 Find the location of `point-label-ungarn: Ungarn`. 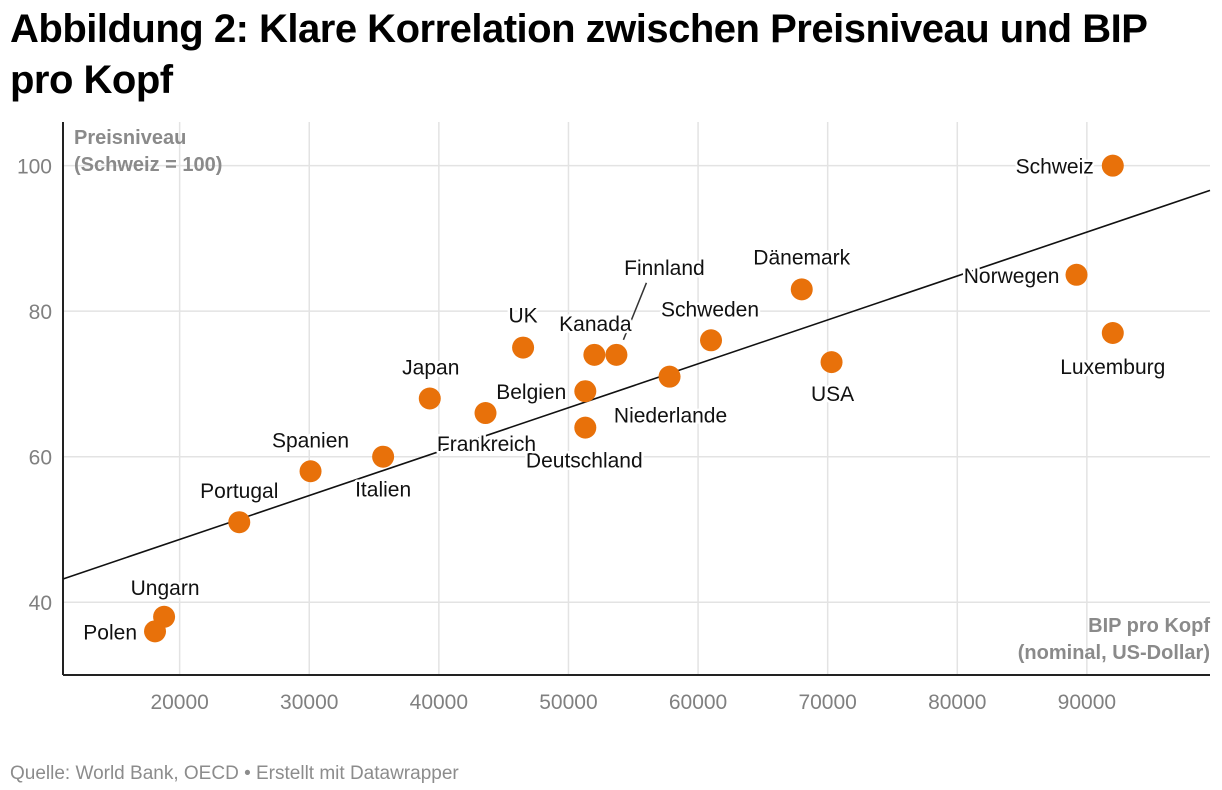

point-label-ungarn: Ungarn is located at coordinates (165, 588).